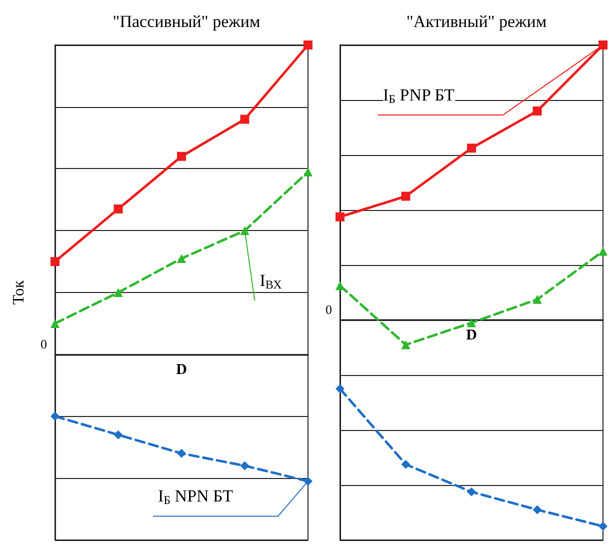 The height and width of the screenshot is (548, 611). I want to click on chart-title: "Пассивный" режим, so click(186, 21).